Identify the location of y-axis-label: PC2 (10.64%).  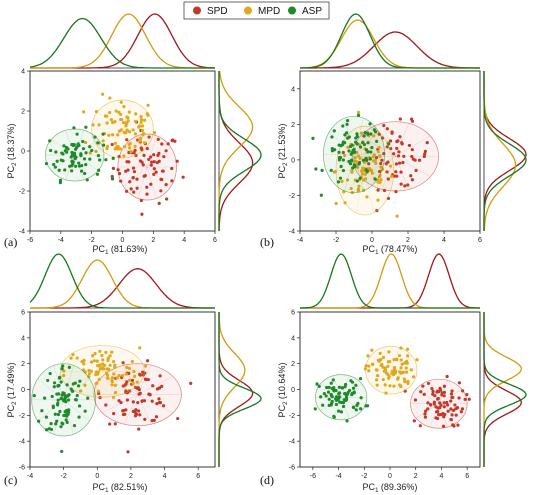
(283, 390).